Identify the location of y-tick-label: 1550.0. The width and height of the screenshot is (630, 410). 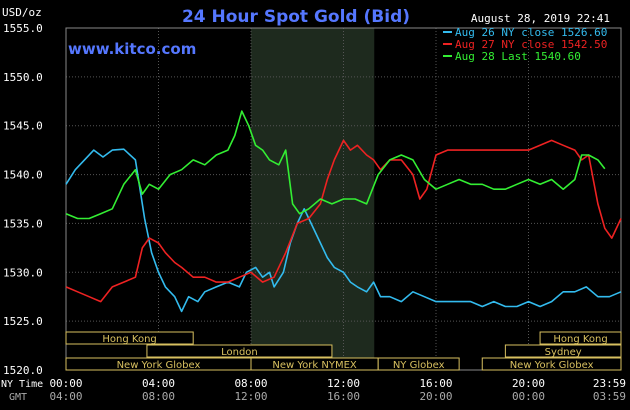
(23, 77).